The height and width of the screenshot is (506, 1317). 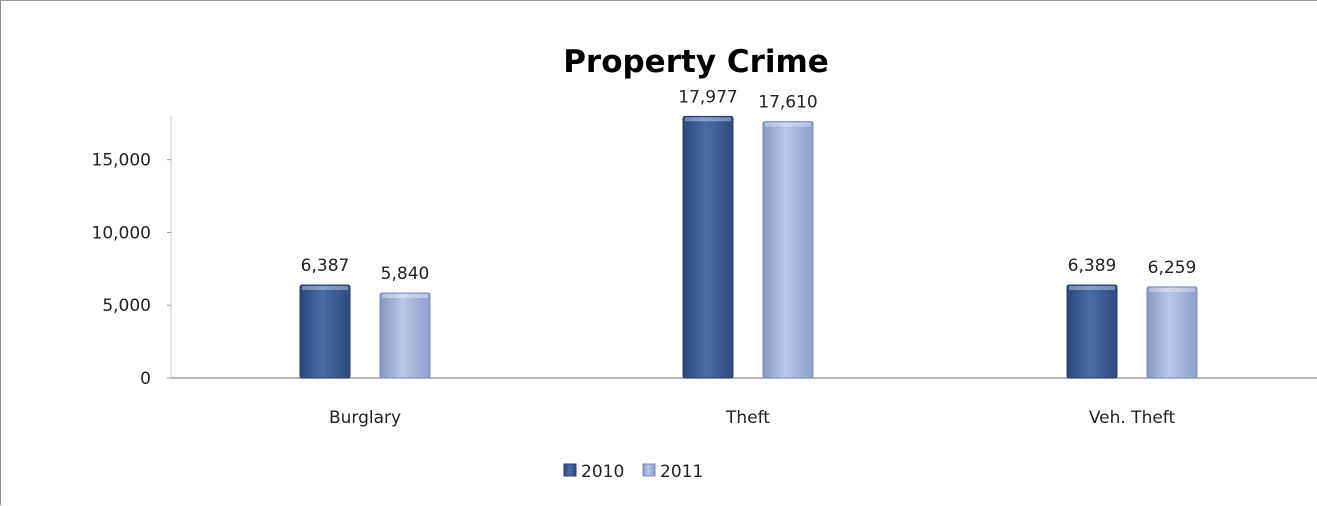 I want to click on x-tick-label: Burglary, so click(x=365, y=418).